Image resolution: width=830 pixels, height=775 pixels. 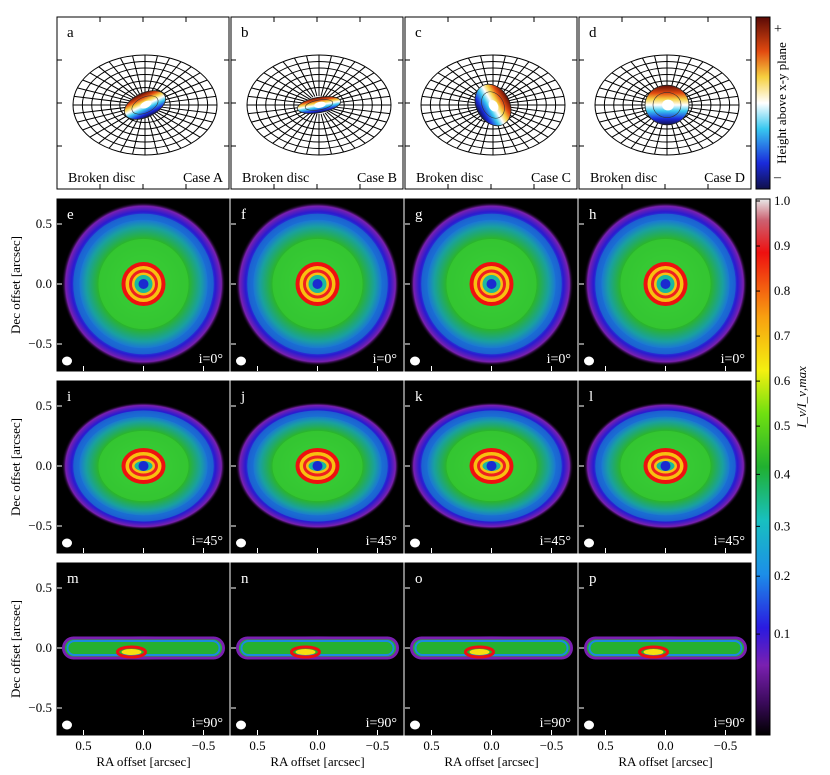 What do you see at coordinates (491, 761) in the screenshot?
I see `xlabel-2: RA offset [arcsec]` at bounding box center [491, 761].